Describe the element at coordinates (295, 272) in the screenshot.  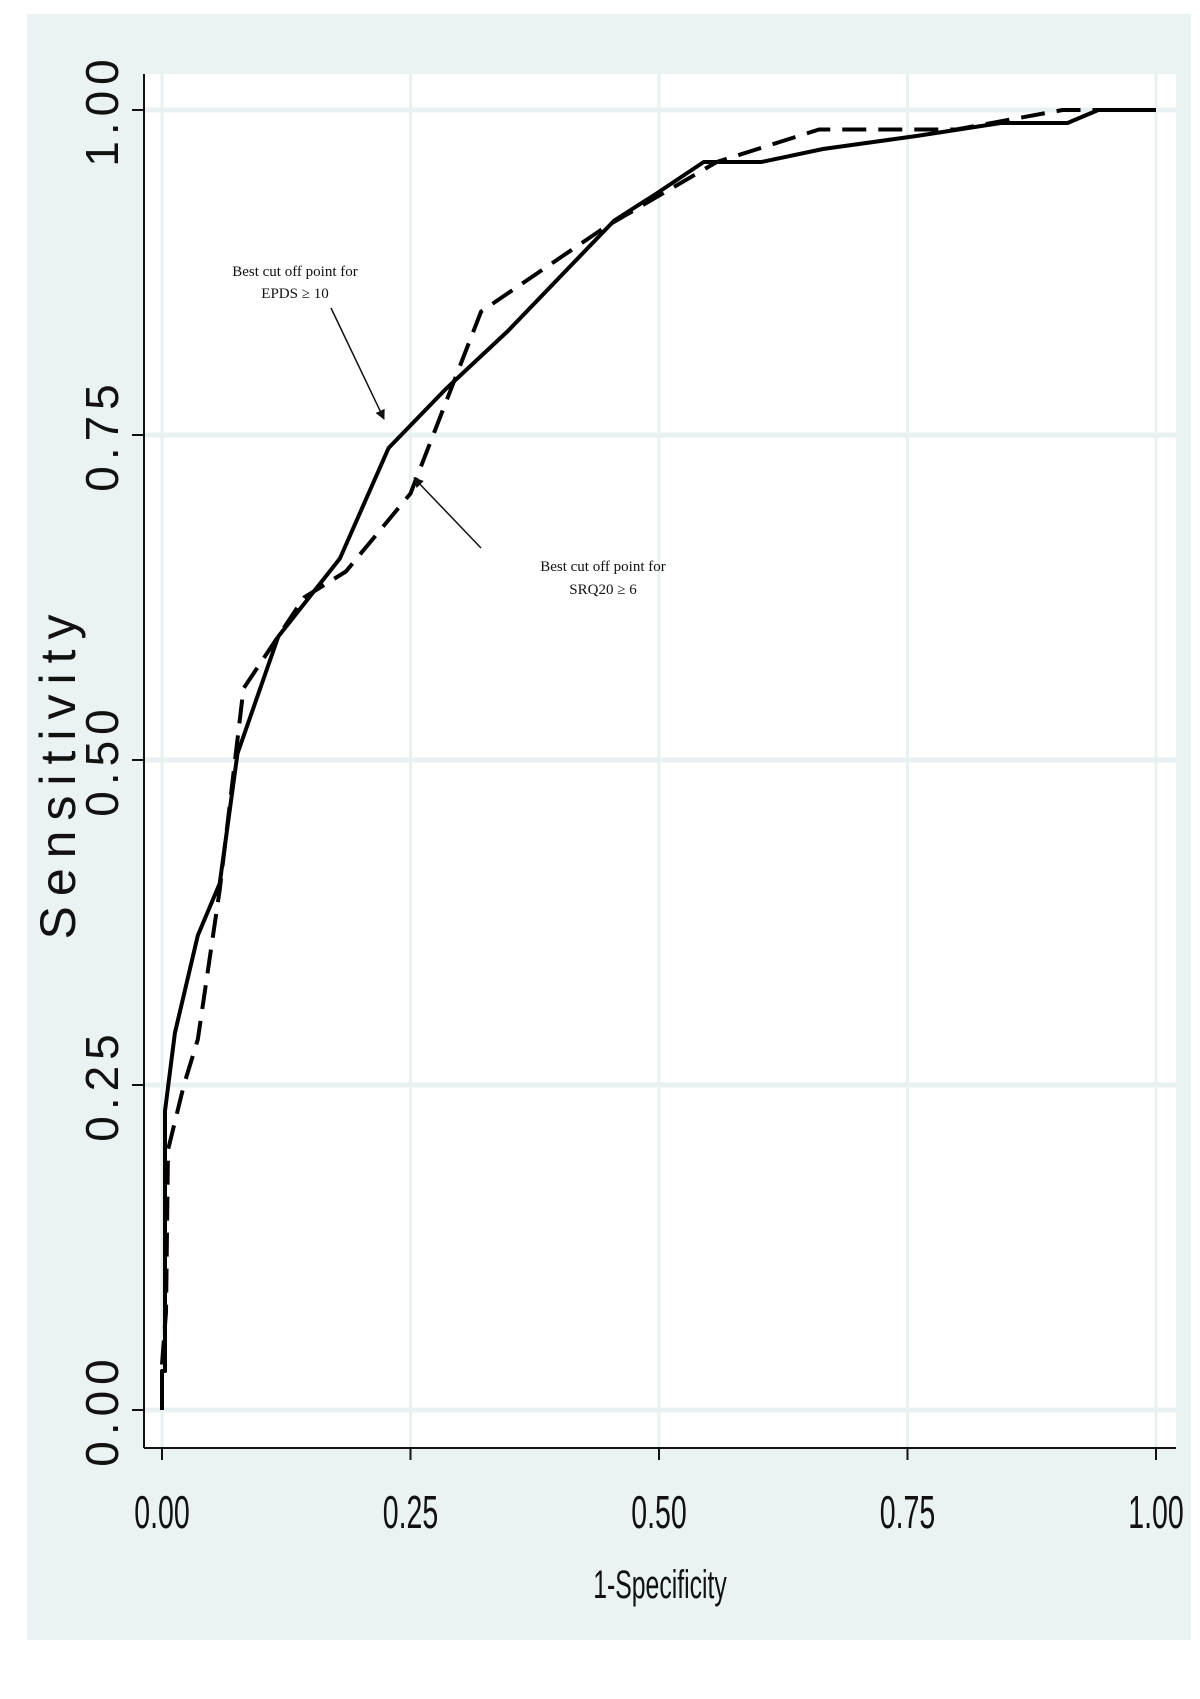
I see `annotation-epds-line1: Best cut off point for` at that location.